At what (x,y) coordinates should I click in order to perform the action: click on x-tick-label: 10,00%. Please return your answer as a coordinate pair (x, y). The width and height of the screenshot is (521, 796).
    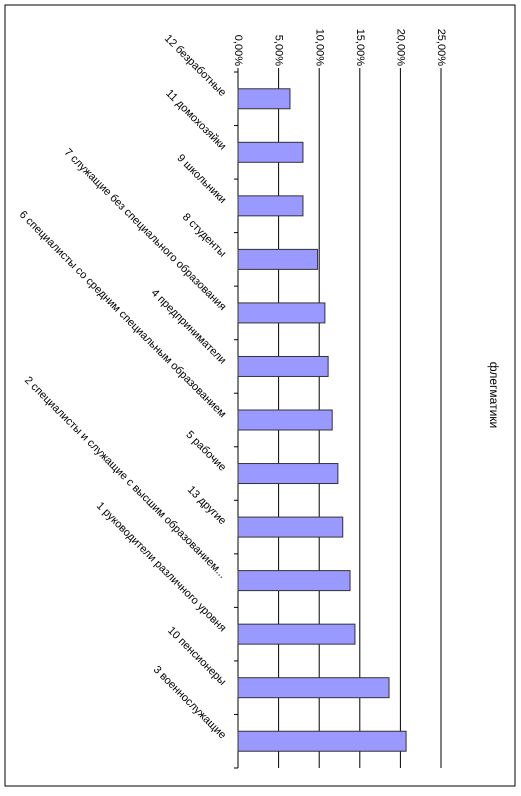
    Looking at the image, I should click on (319, 48).